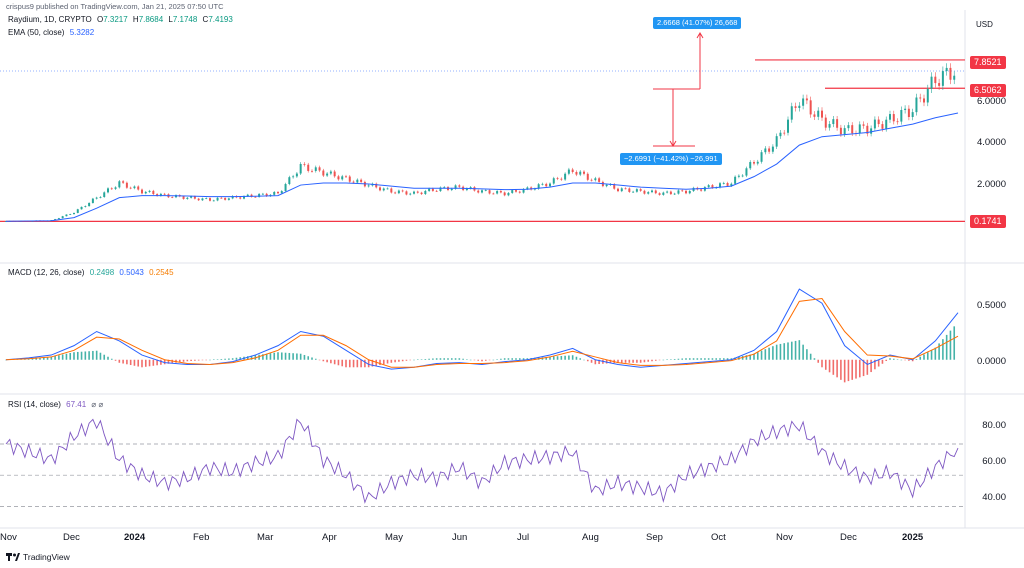 This screenshot has height=568, width=1024. Describe the element at coordinates (988, 62) in the screenshot. I see `price-label-high: 7.8521` at that location.